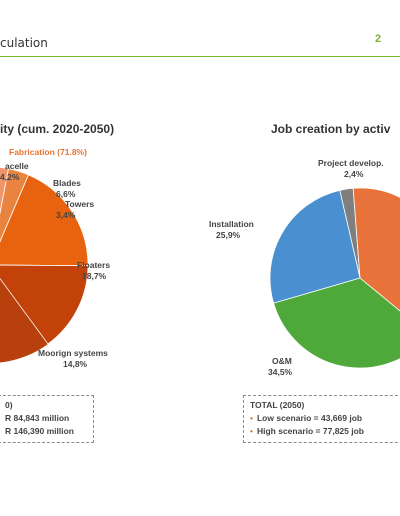 The image size is (400, 516). Describe the element at coordinates (200, 56) in the screenshot. I see `header-divider` at that location.